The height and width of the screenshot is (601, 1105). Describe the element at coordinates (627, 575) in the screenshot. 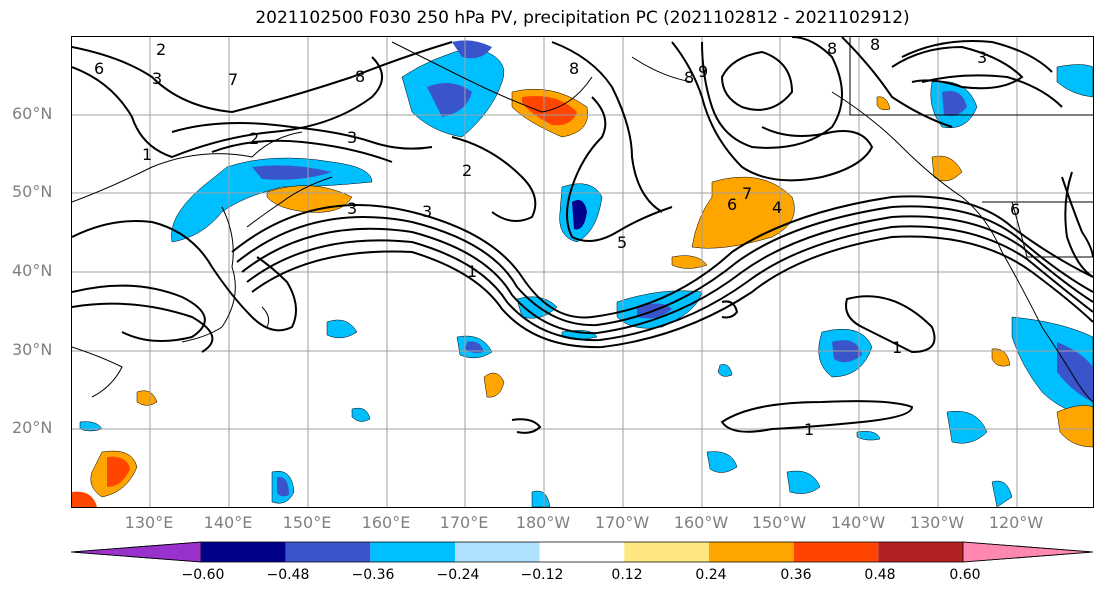

I see `colorbar-tick-label: 0.12` at that location.